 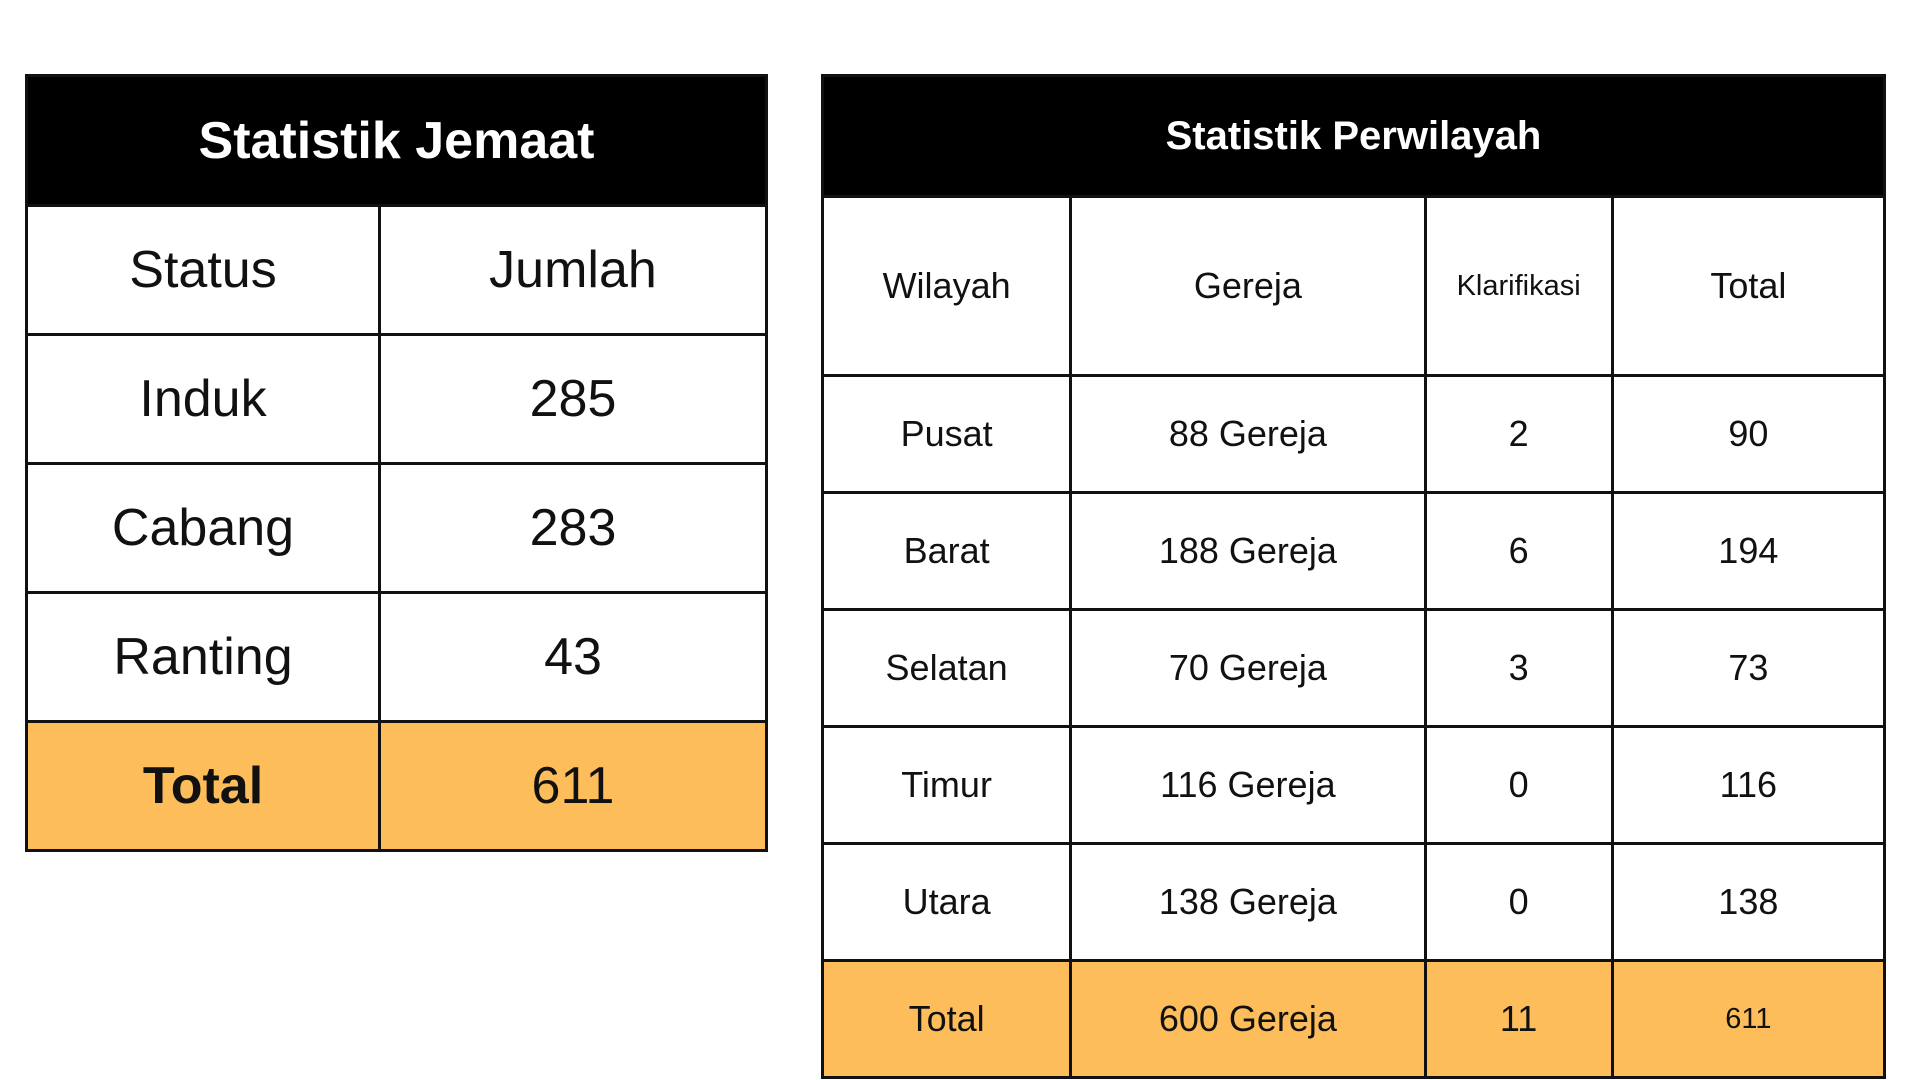 I want to click on status-cell: Induk, so click(x=203, y=399).